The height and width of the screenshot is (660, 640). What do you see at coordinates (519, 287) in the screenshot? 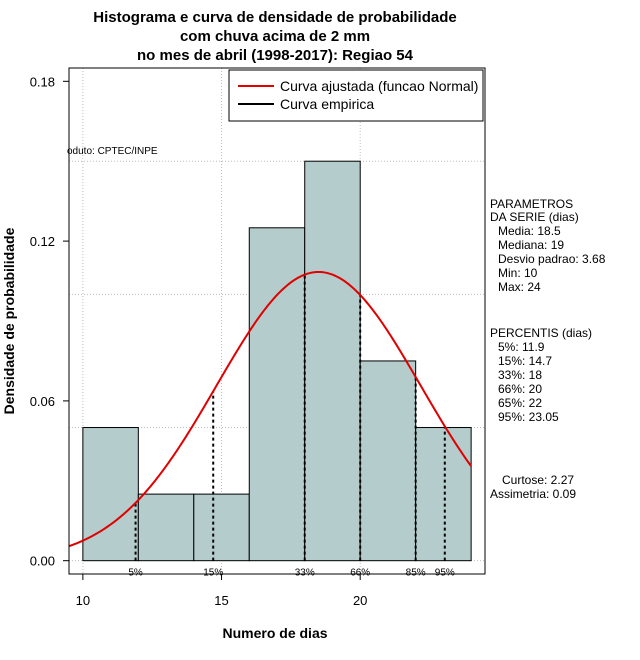
I see `parameter-max: Max: 24` at bounding box center [519, 287].